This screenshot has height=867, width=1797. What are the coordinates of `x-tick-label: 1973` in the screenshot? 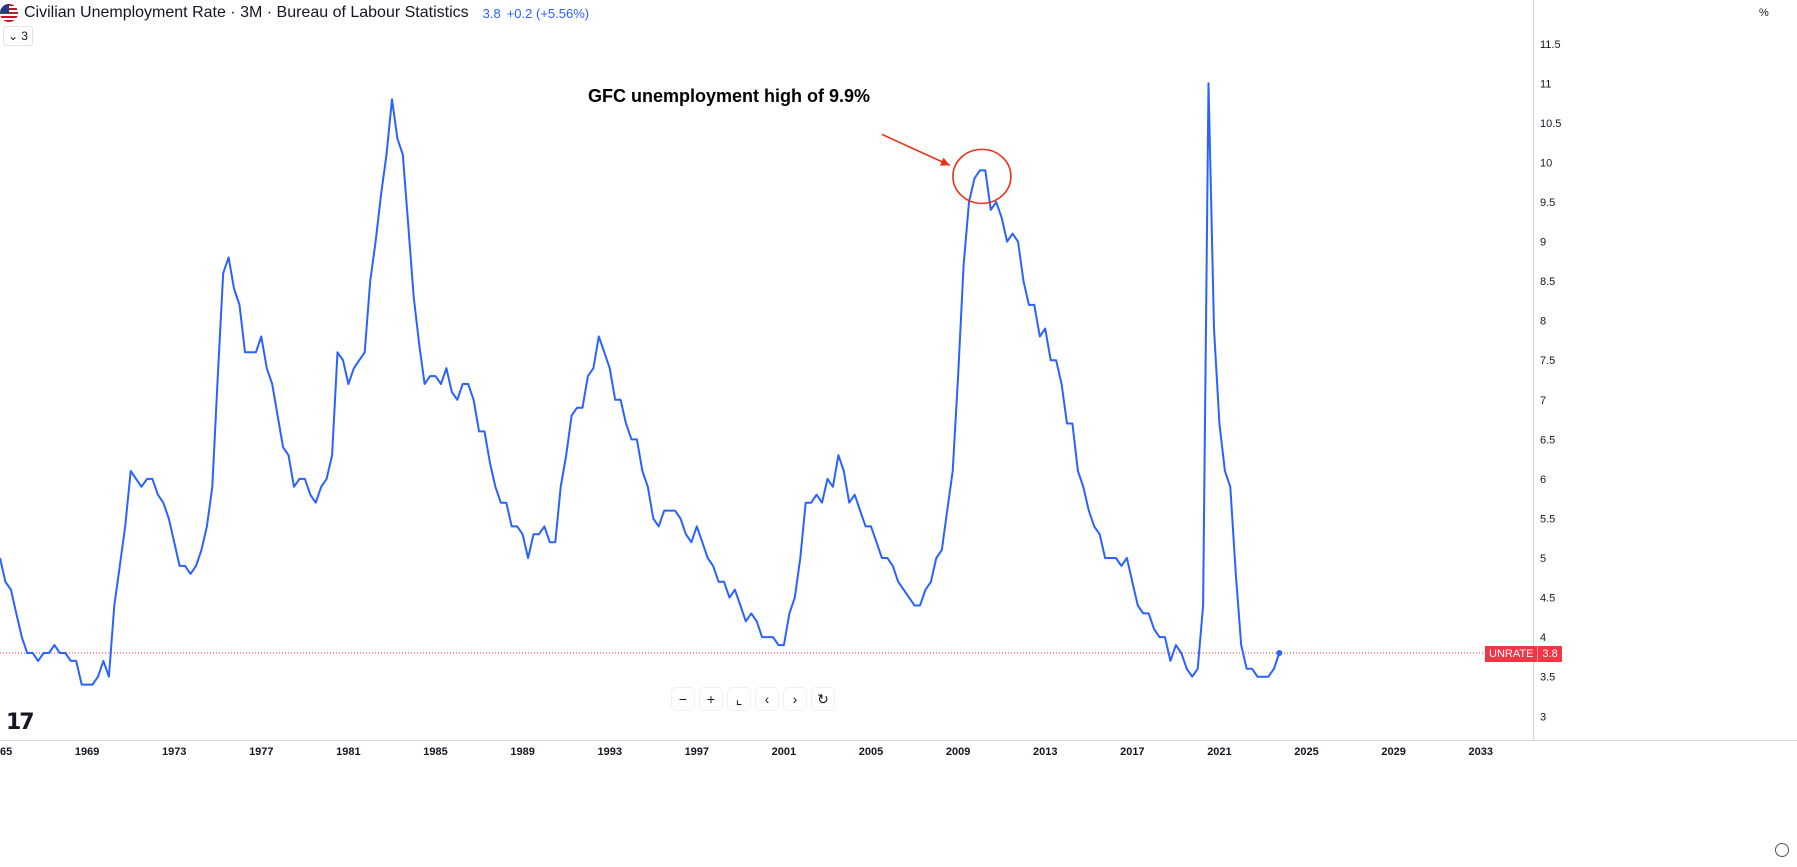 It's located at (174, 752).